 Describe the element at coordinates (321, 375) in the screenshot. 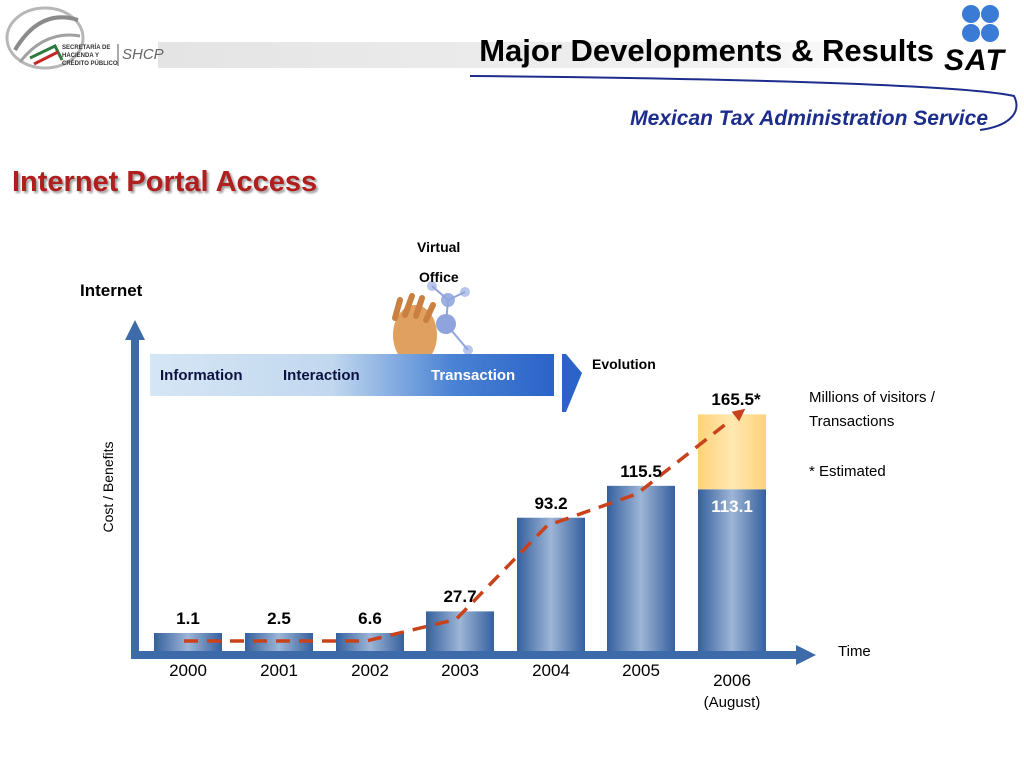

I see `stage-interaction: Interaction` at that location.